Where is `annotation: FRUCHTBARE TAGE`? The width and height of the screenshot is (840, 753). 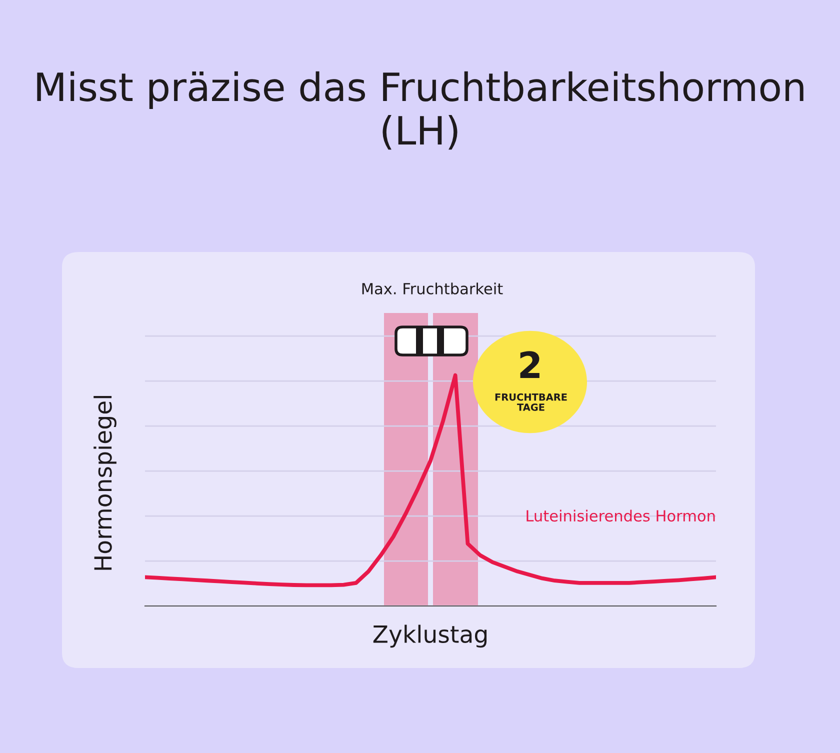
annotation: FRUCHTBARE TAGE is located at coordinates (531, 402).